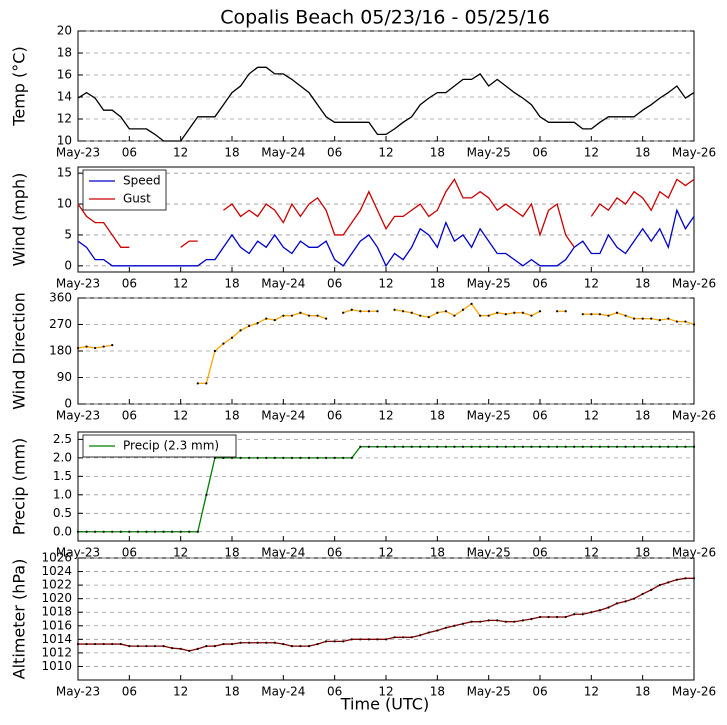  I want to click on legend-label: Gust, so click(137, 199).